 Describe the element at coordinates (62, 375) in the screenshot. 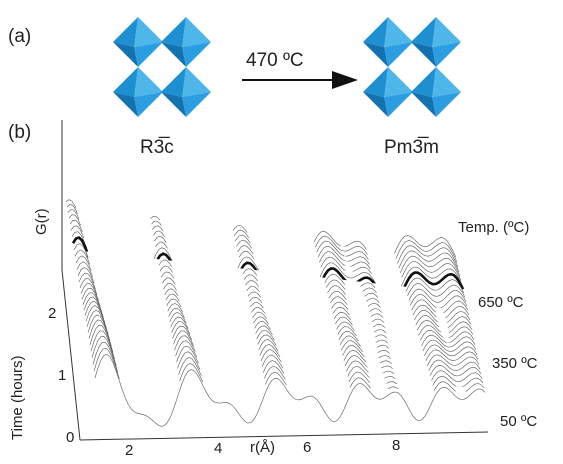

I see `time-tick: 1` at that location.